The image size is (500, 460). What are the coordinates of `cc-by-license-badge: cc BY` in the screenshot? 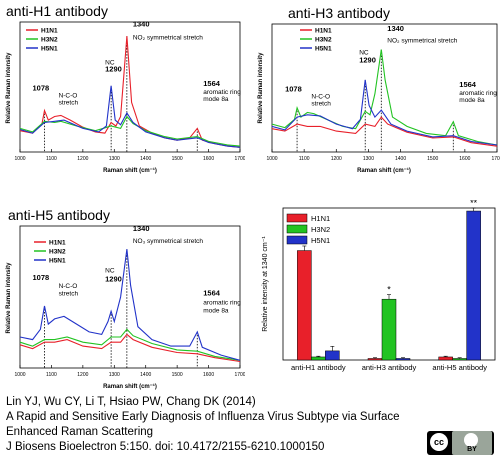 It's located at (460, 443).